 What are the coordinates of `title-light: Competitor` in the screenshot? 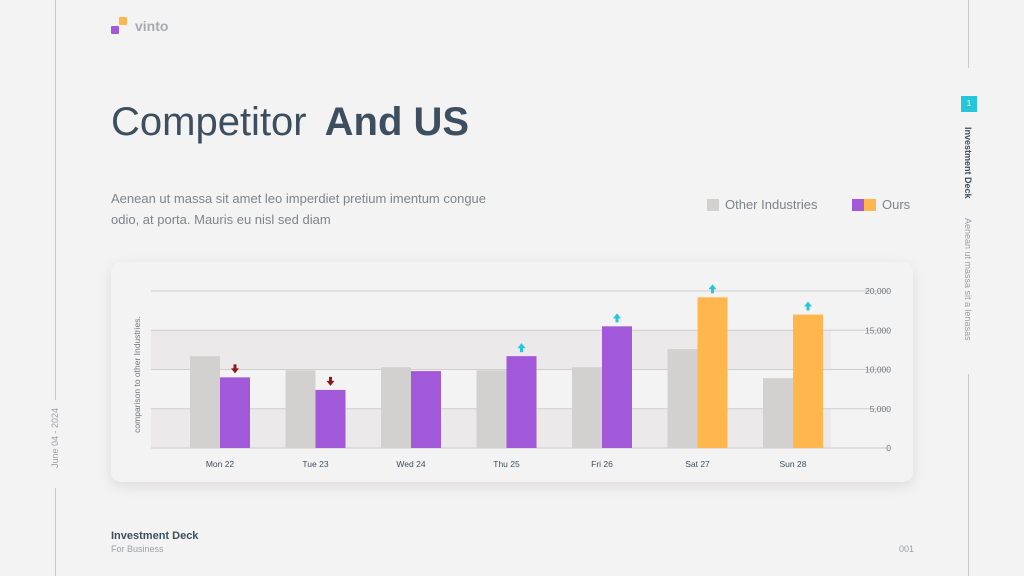 It's located at (209, 122).